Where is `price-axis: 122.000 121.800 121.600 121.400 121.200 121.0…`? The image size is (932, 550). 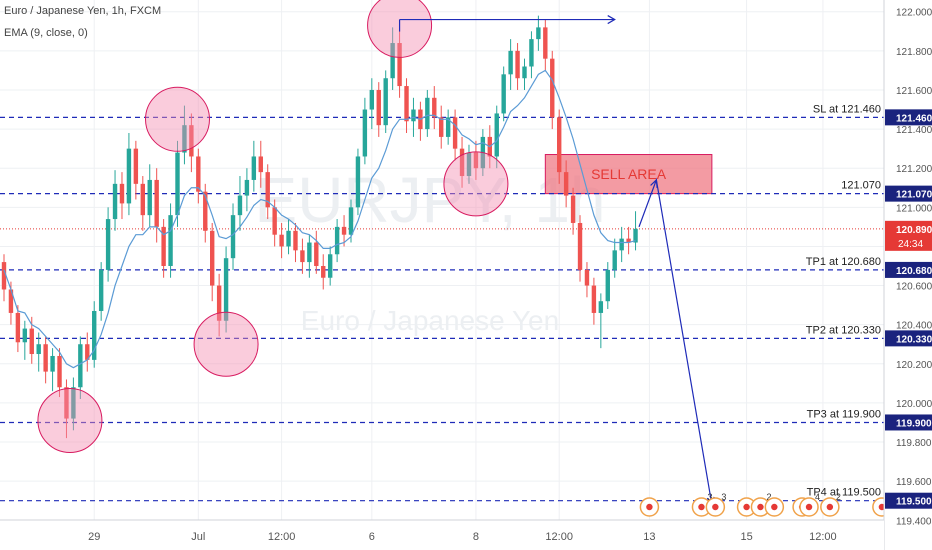 price-axis: 122.000 121.800 121.600 121.400 121.200 121.0… is located at coordinates (907, 275).